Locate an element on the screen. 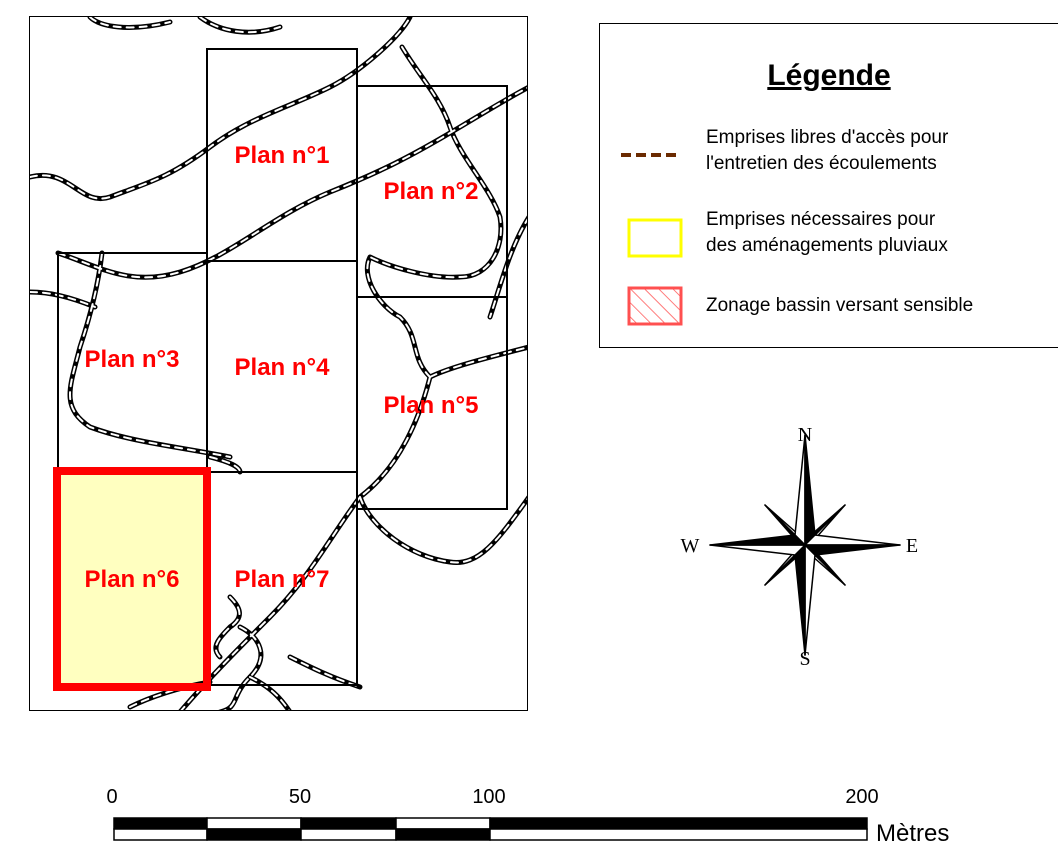 This screenshot has height=861, width=1058. compass-south-label: S is located at coordinates (804, 659).